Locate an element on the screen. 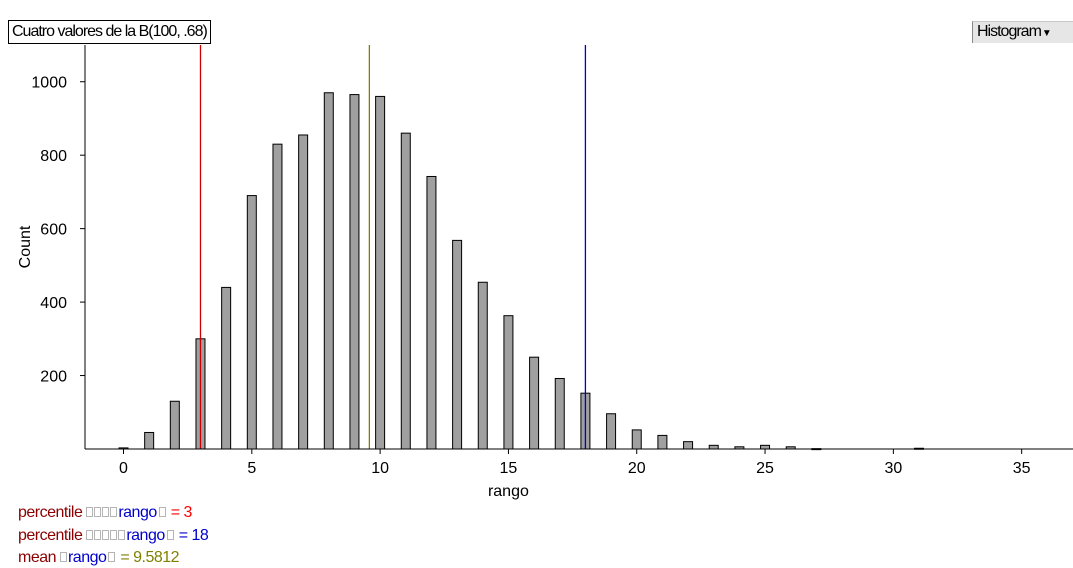 This screenshot has height=568, width=1073. x-tick-label: 15 is located at coordinates (509, 468).